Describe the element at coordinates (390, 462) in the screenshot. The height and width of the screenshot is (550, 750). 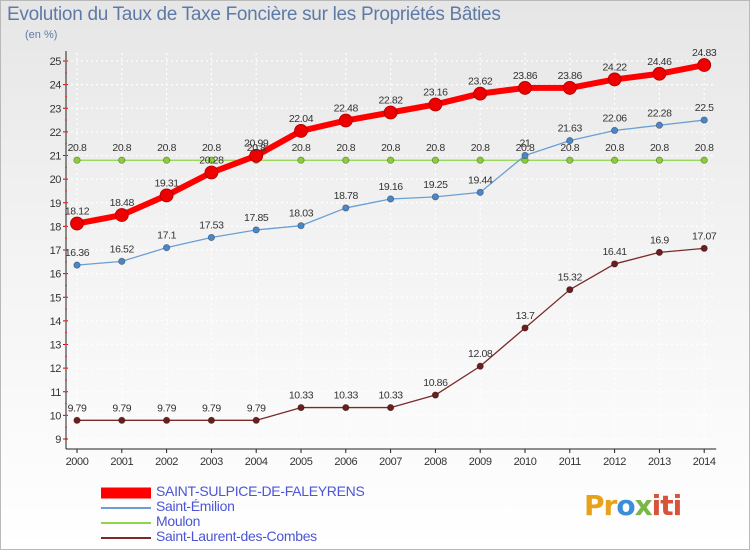
I see `x-tick-label: 2007` at that location.